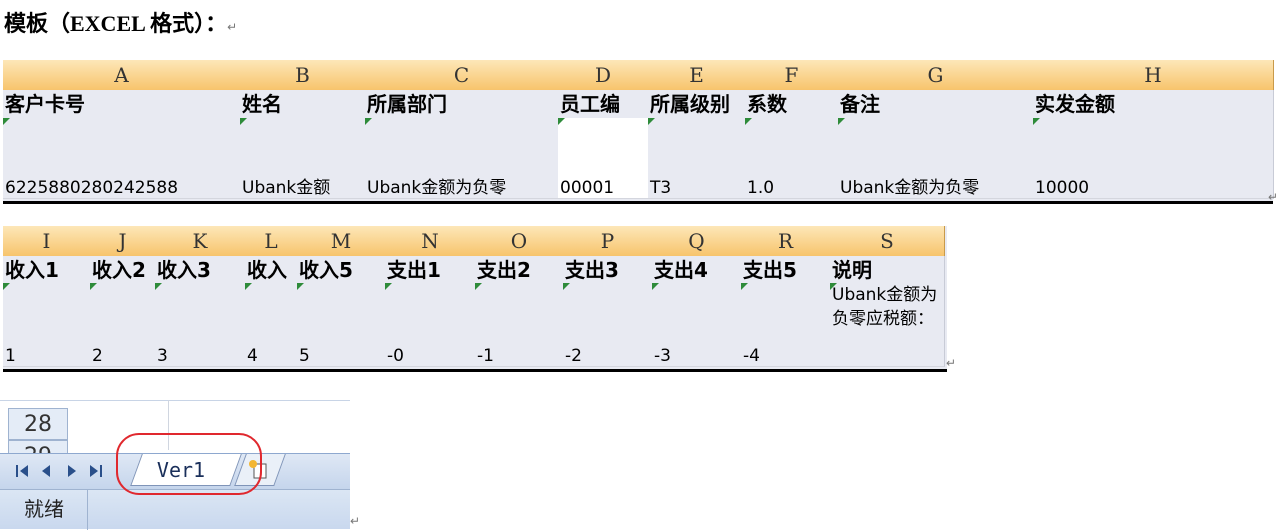  What do you see at coordinates (44, 509) in the screenshot?
I see `status-label: 就绪` at bounding box center [44, 509].